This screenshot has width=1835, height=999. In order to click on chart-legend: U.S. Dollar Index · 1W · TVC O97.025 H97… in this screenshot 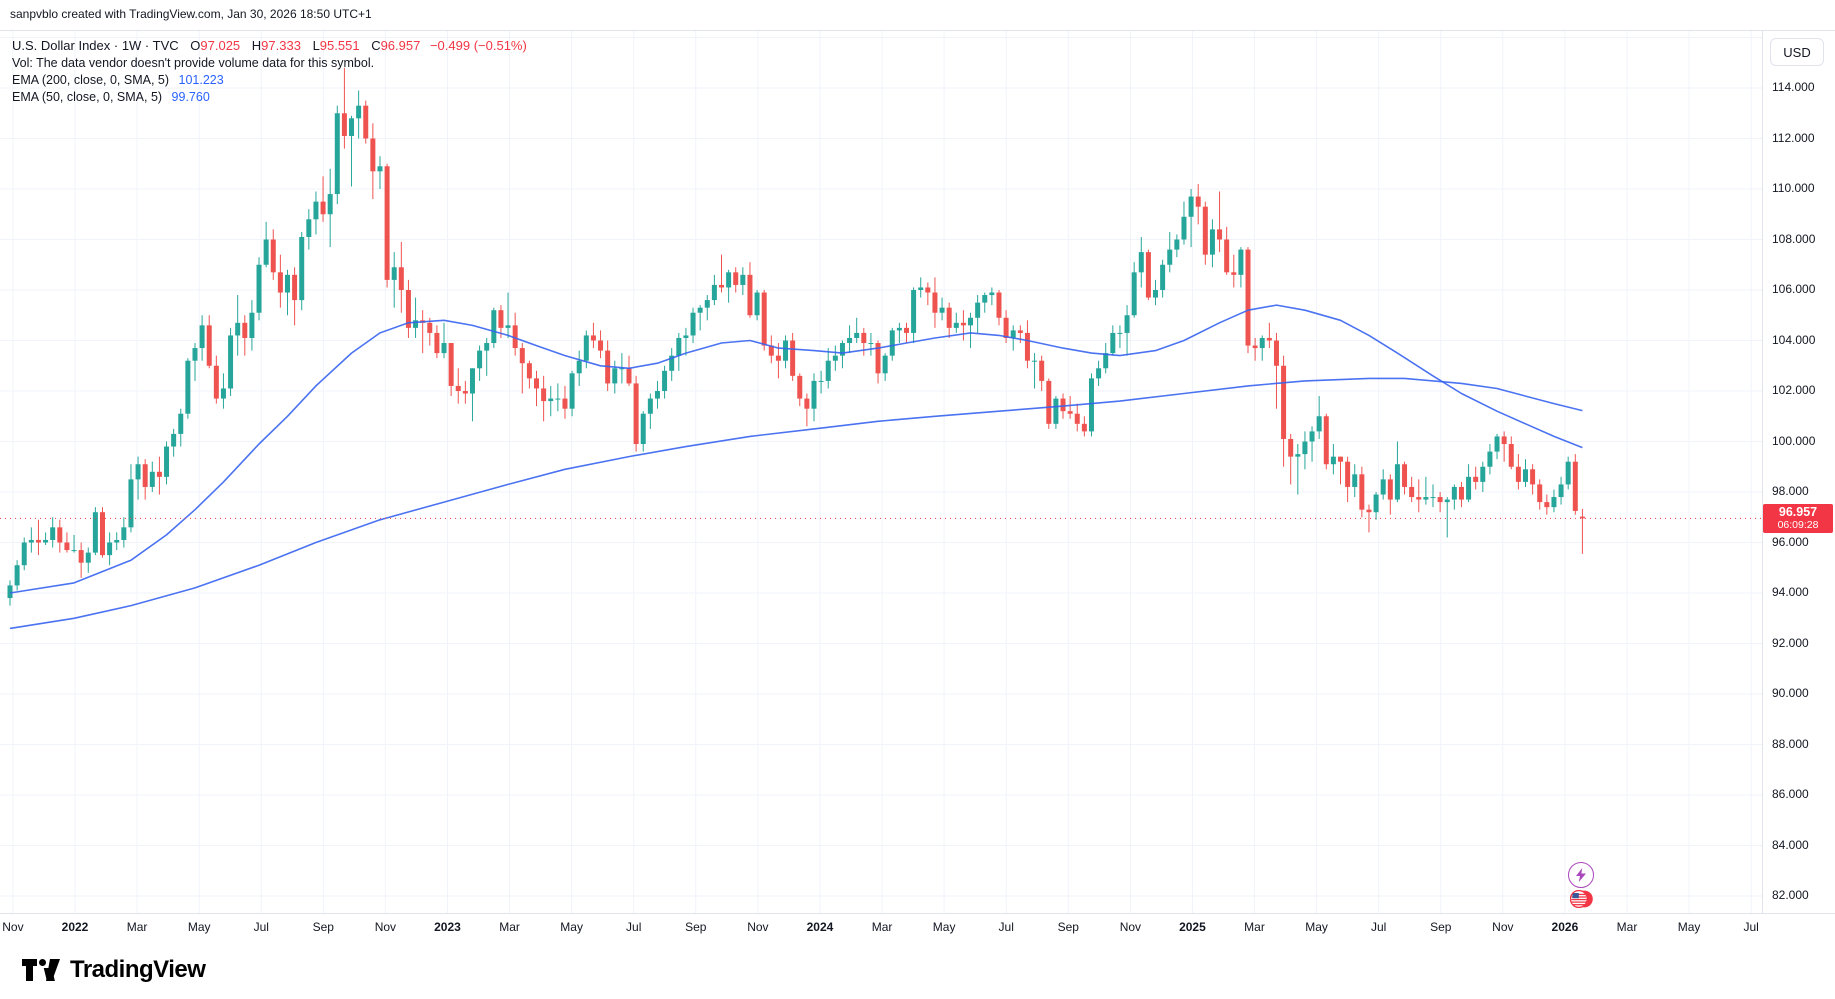, I will do `click(269, 72)`.